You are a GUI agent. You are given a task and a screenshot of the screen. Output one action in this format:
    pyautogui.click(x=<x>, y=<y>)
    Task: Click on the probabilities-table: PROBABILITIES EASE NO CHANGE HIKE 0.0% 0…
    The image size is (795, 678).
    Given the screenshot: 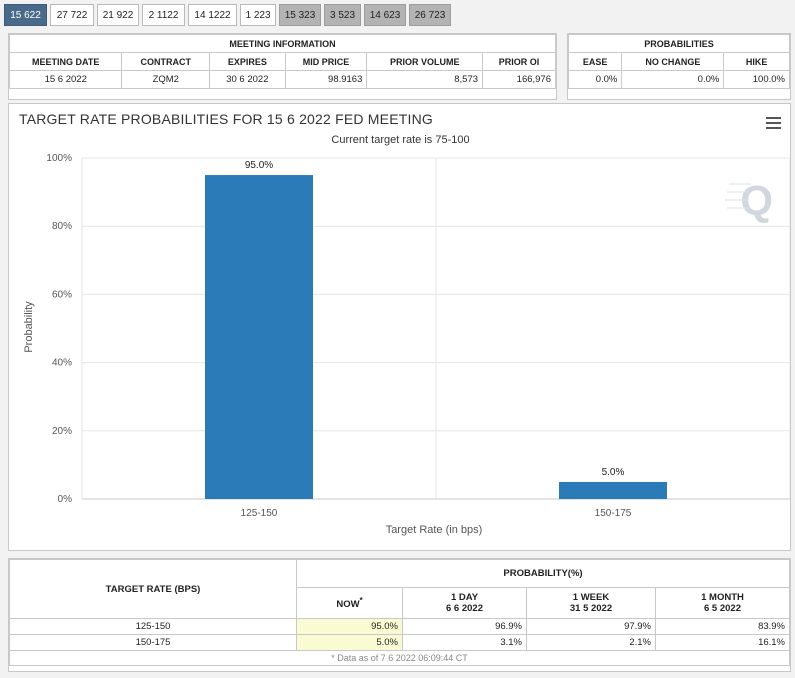 What is the action you would take?
    pyautogui.click(x=678, y=61)
    